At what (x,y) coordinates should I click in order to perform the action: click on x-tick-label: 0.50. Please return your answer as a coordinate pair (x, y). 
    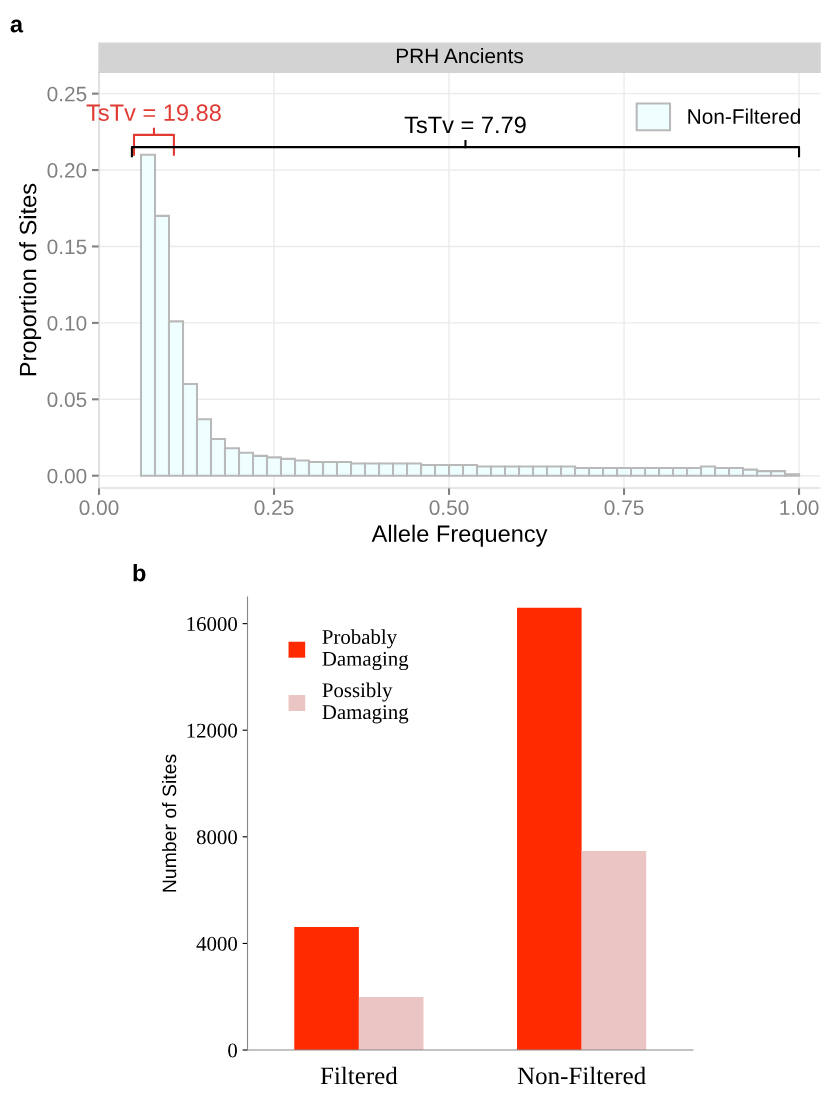
    Looking at the image, I should click on (449, 508).